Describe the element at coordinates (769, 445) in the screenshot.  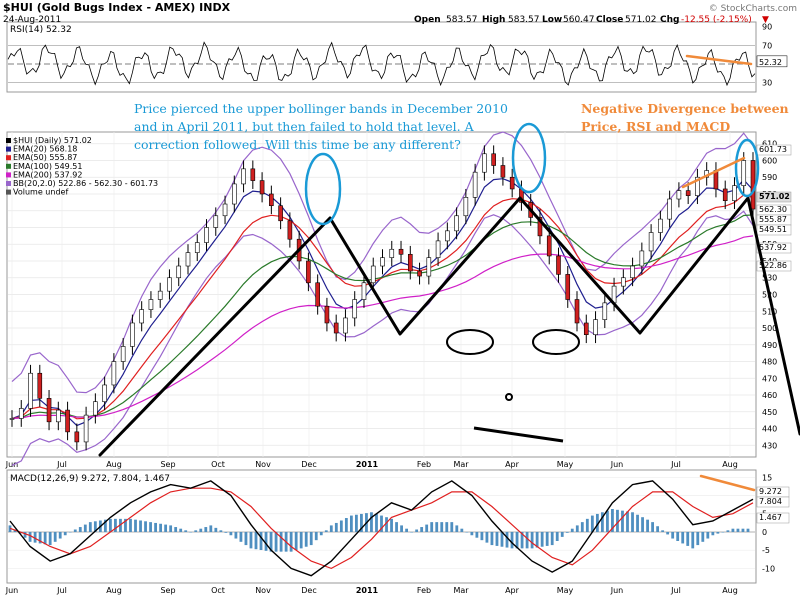
I see `price-ytick-label: 430` at that location.